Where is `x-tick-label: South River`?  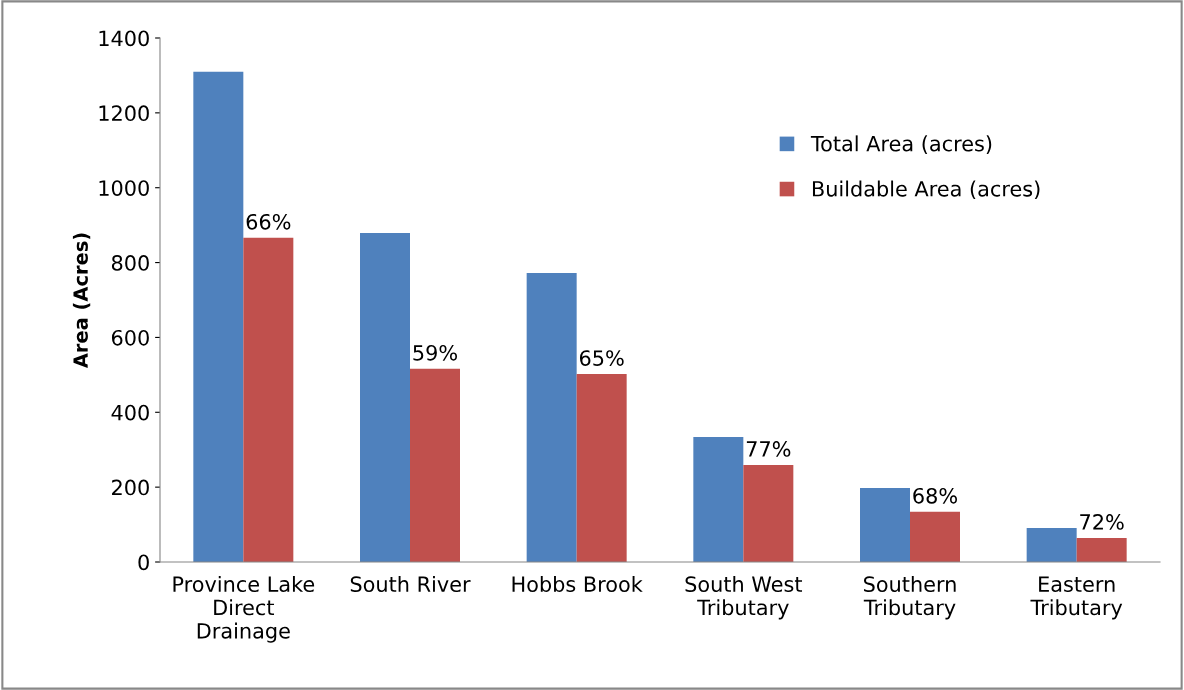 x-tick-label: South River is located at coordinates (410, 584).